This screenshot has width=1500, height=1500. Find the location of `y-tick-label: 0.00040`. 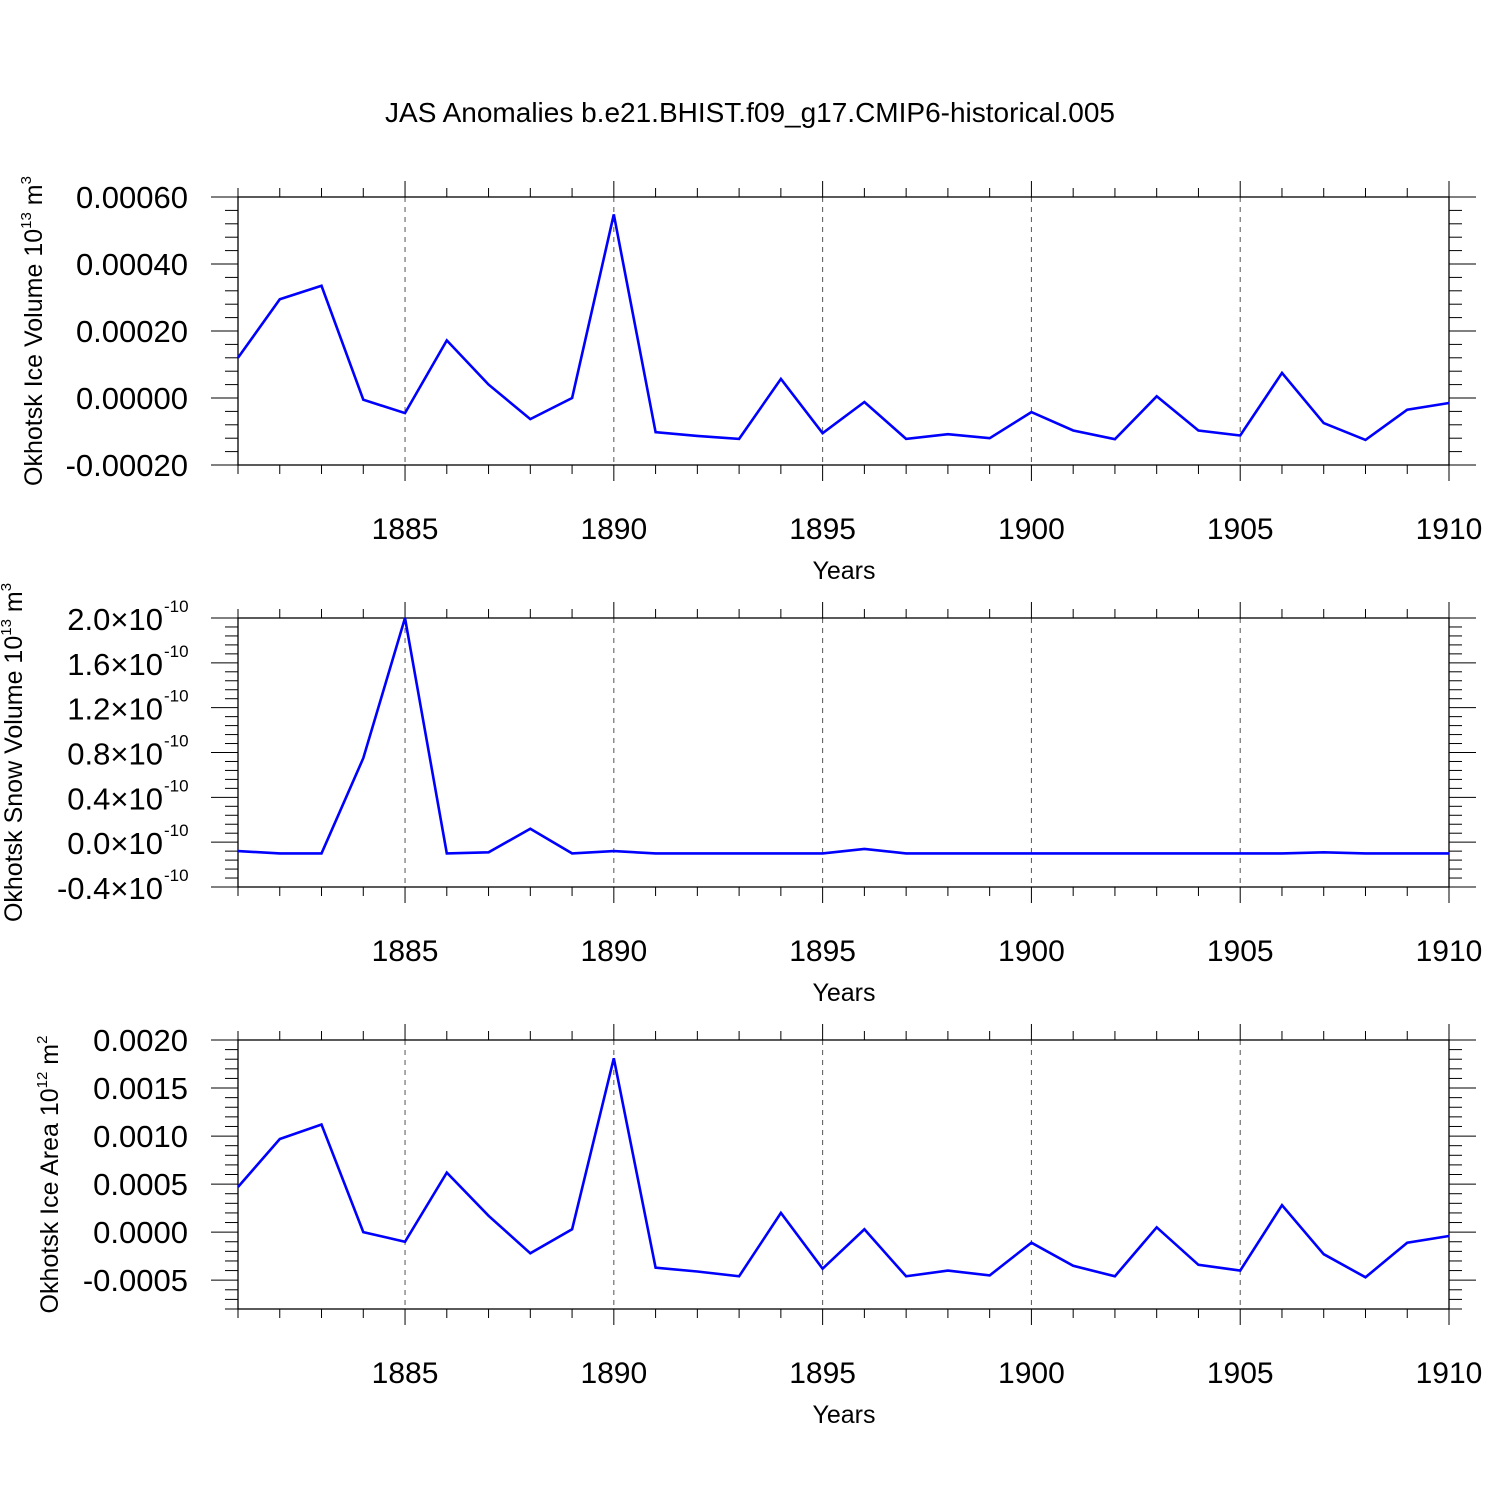

y-tick-label: 0.00040 is located at coordinates (132, 264).